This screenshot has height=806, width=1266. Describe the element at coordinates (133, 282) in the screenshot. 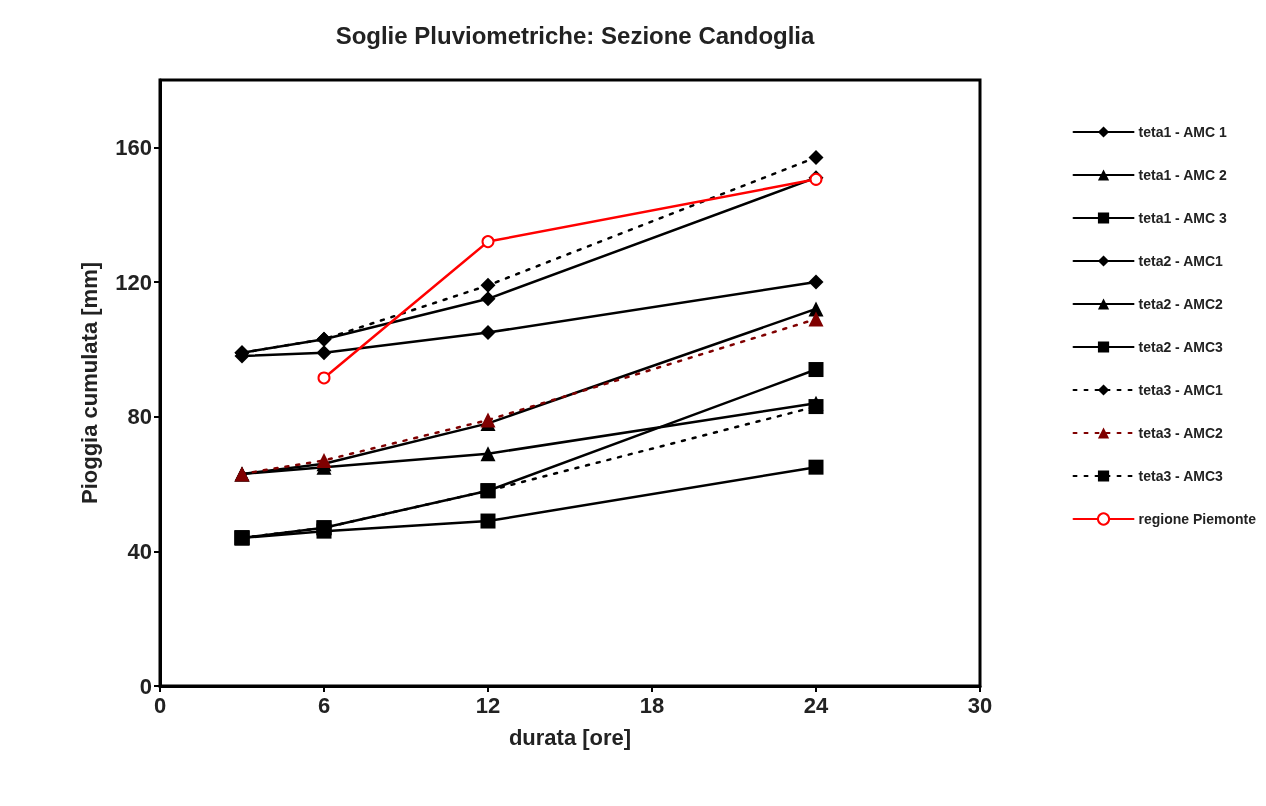

I see `y-tick-label: 120` at that location.